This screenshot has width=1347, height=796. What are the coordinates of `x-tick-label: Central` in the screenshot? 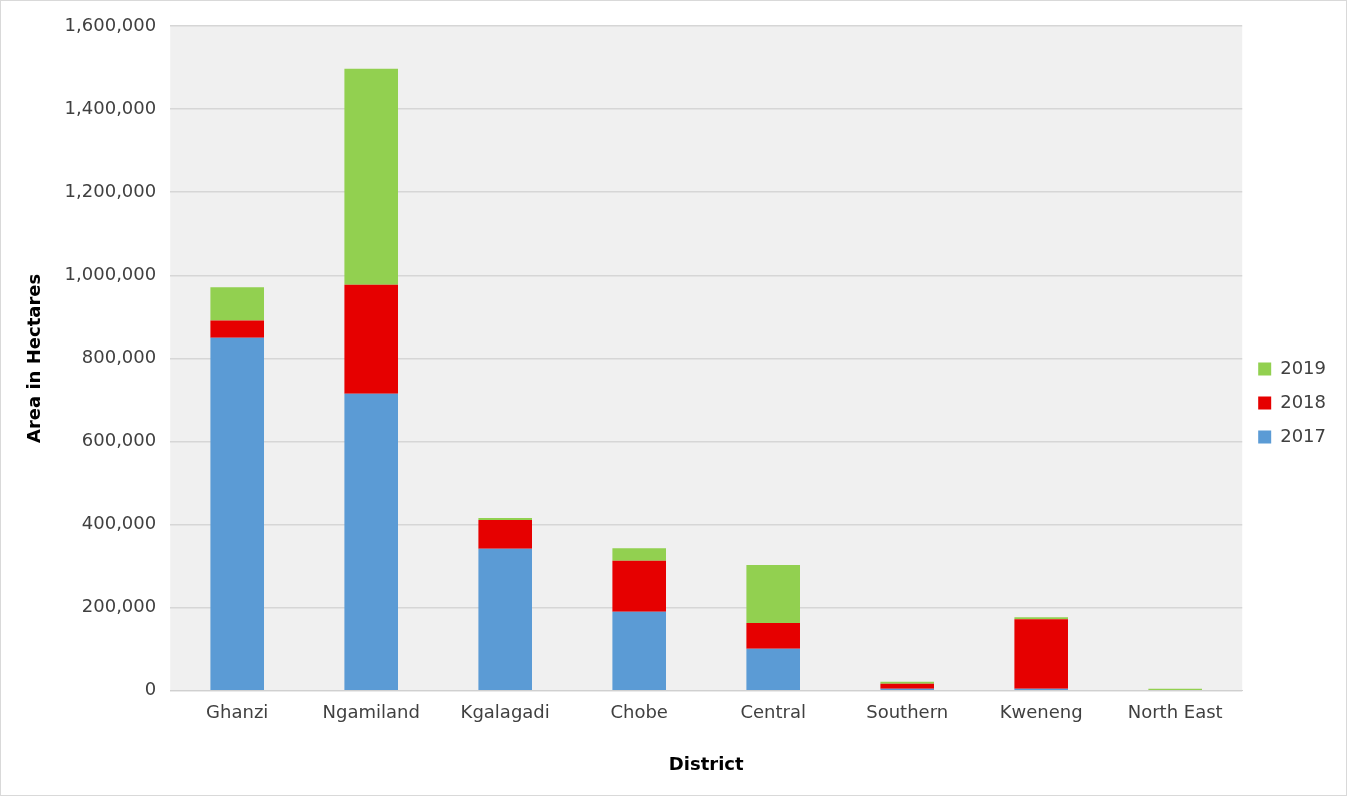 It's located at (773, 712).